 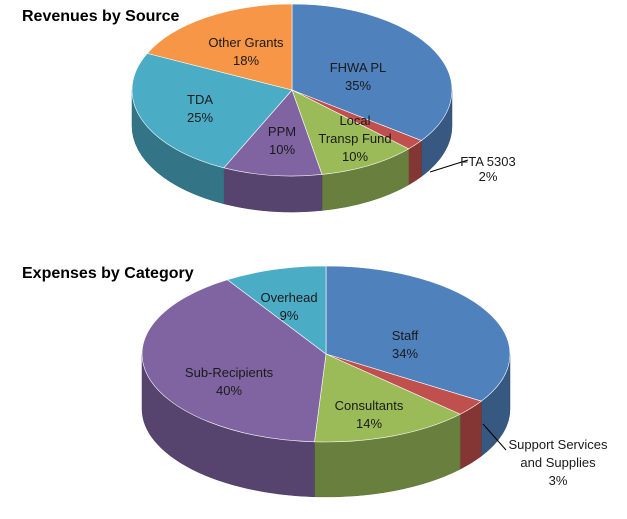 I want to click on revenue-slice-tda-percent: 25%, so click(x=200, y=117).